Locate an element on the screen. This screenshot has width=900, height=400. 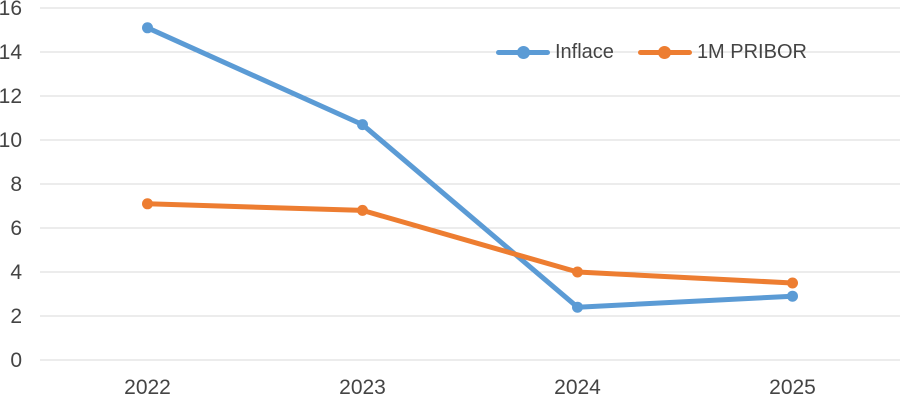
legend-label: 1M PRIBOR is located at coordinates (751, 51).